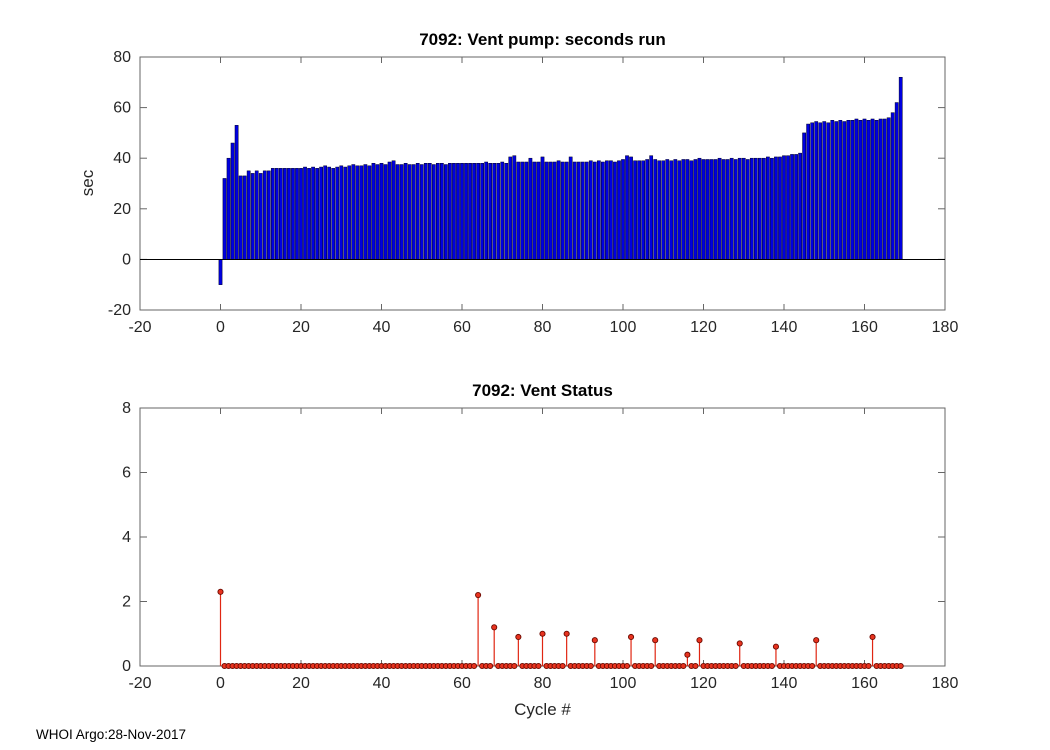 Image resolution: width=1050 pixels, height=750 pixels. I want to click on y-tick-label: 2, so click(126, 602).